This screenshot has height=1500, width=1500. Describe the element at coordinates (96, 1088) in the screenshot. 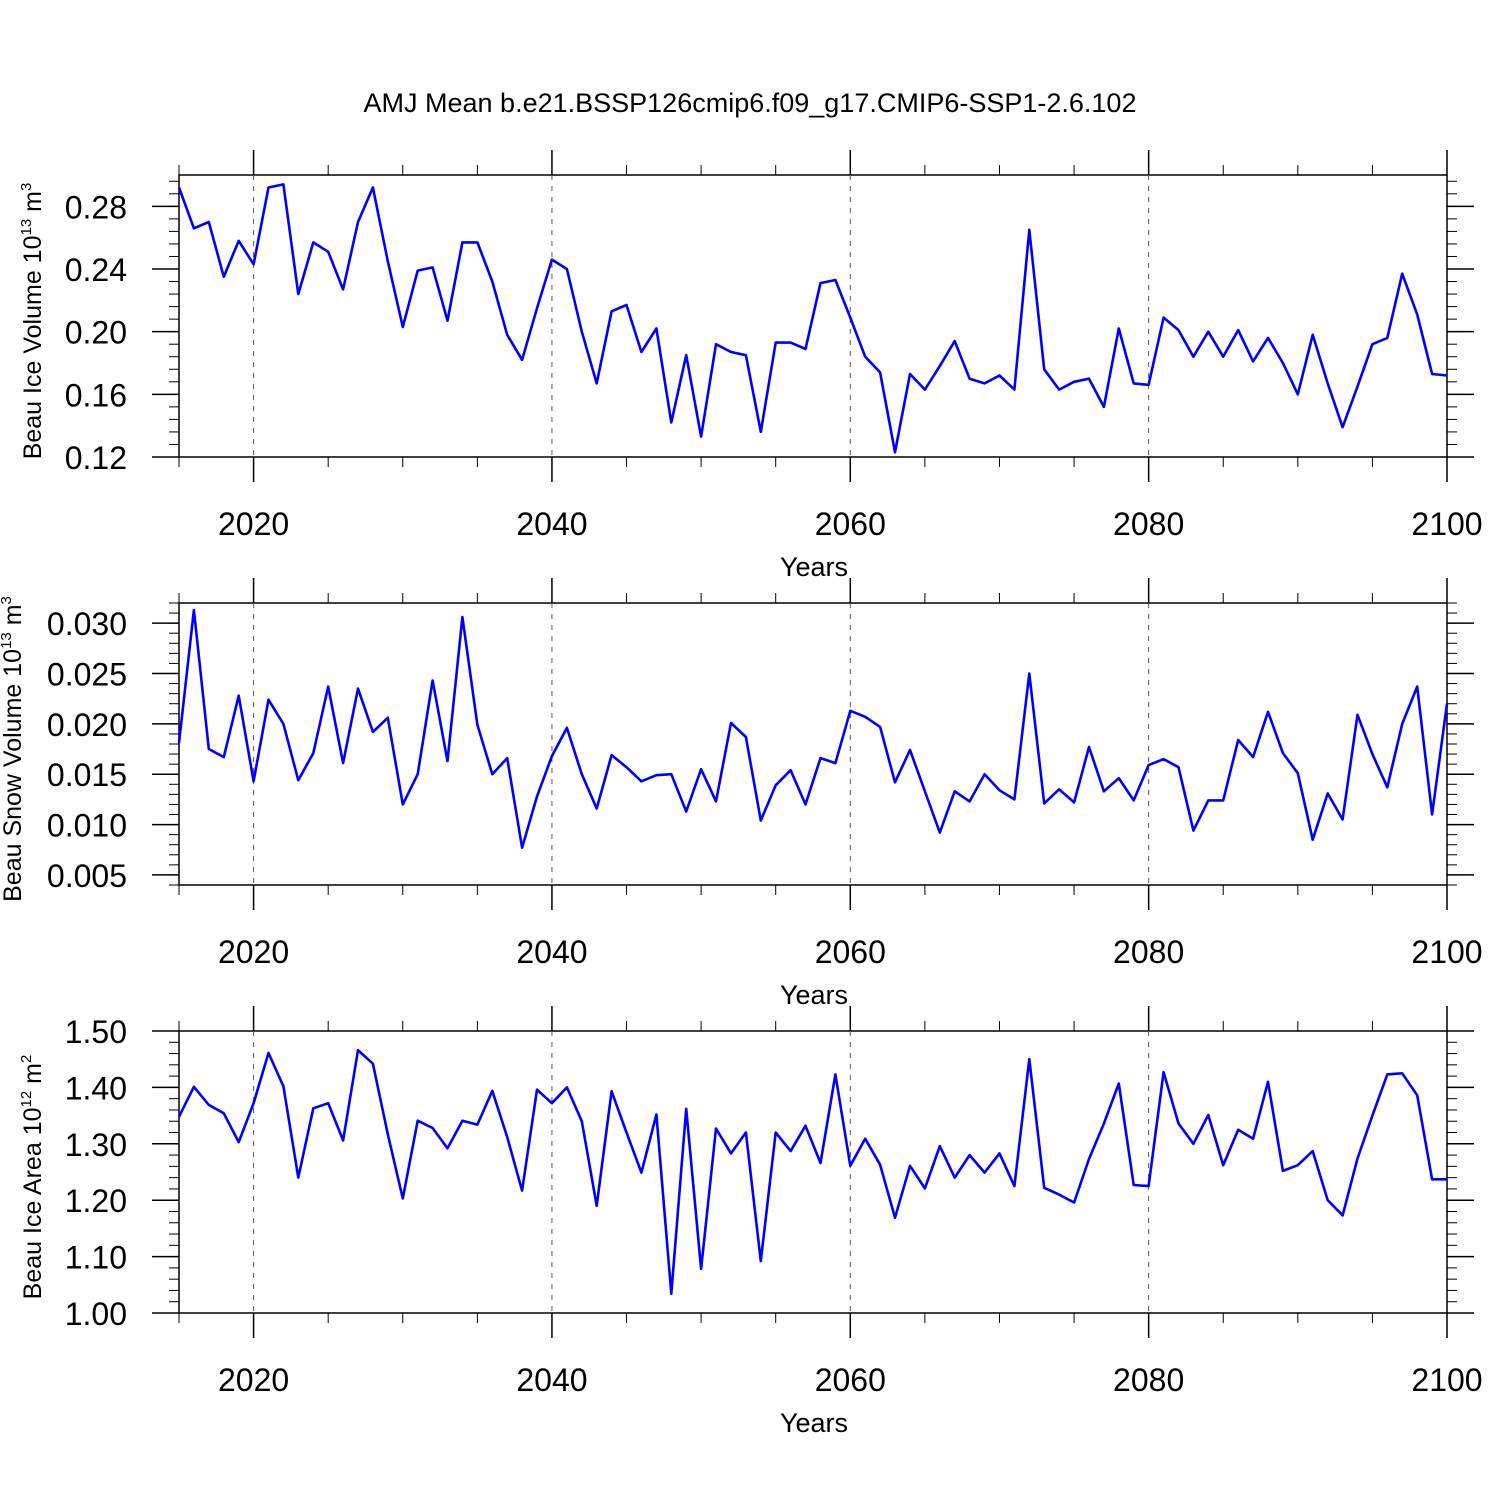

I see `ice-area-y-tick-label: 1.40` at that location.